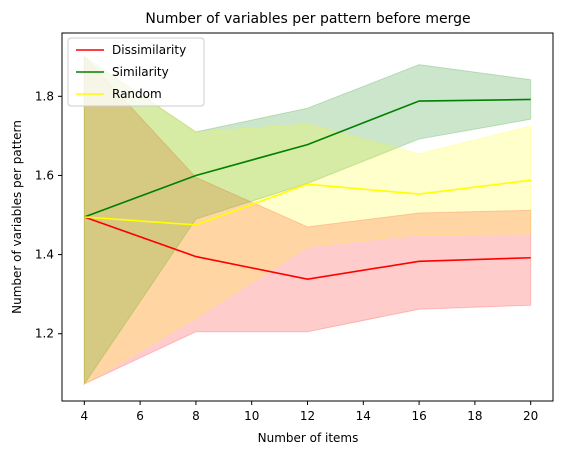  I want to click on line-dissimilarity, so click(307, 248).